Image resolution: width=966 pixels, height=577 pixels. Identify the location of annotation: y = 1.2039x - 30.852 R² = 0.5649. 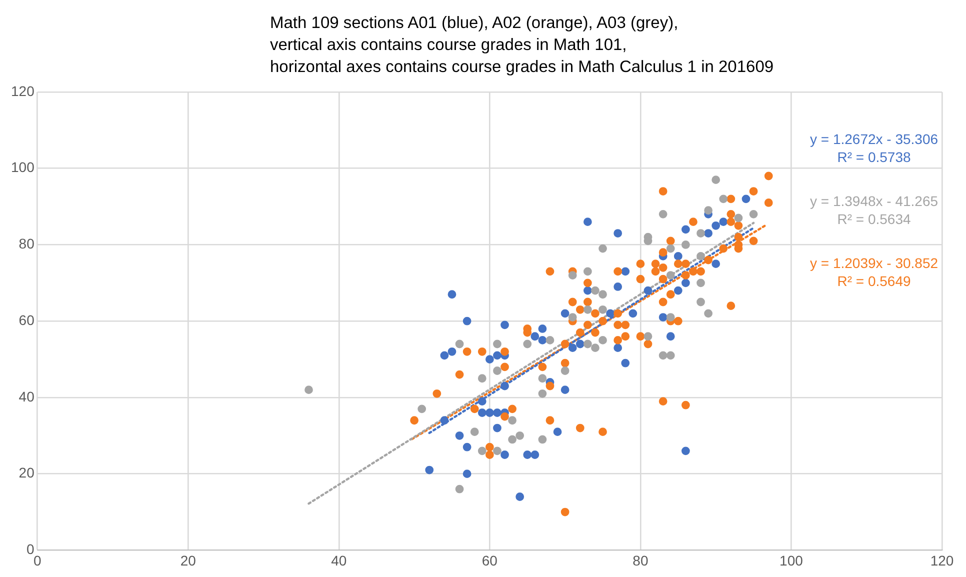
(874, 271).